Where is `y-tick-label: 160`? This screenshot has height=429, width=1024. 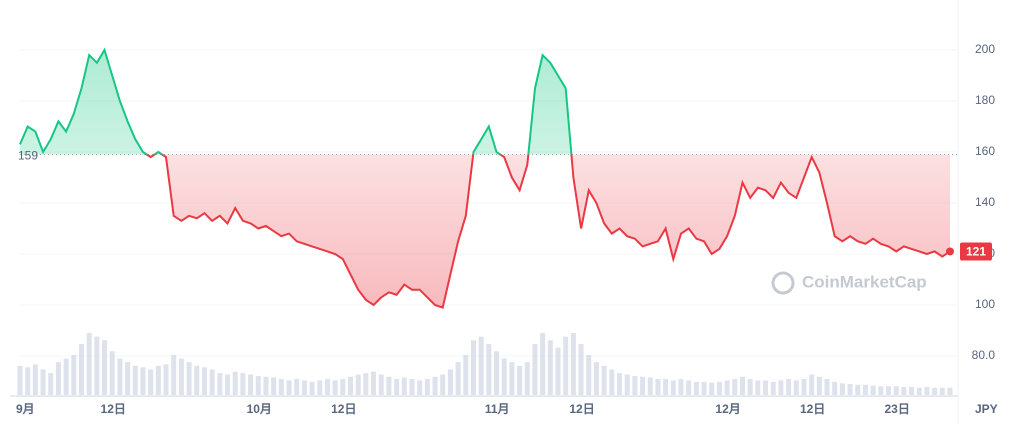 y-tick-label: 160 is located at coordinates (985, 151).